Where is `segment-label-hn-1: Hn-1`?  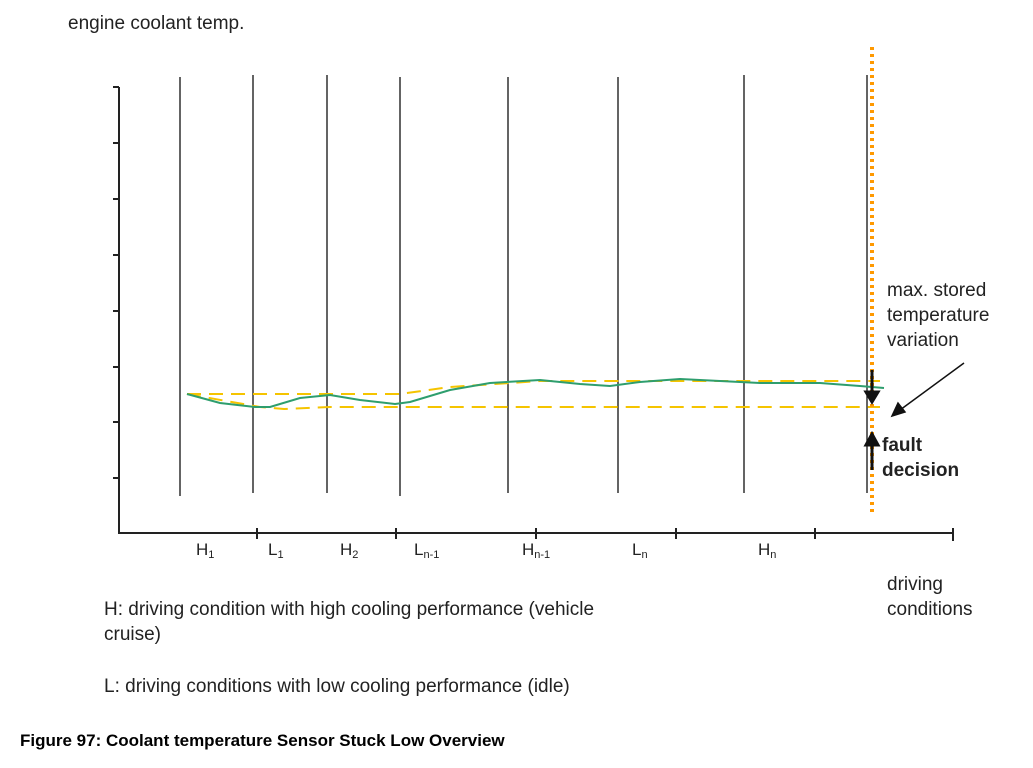
segment-label-hn-1: Hn-1 is located at coordinates (536, 550).